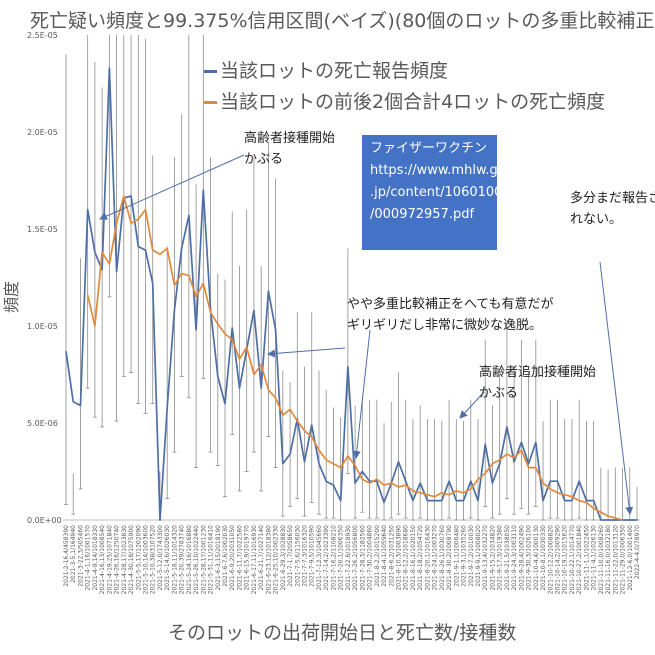  Describe the element at coordinates (333, 558) in the screenshot. I see `x-tick-label: 2021-7-16,2/1108210` at that location.